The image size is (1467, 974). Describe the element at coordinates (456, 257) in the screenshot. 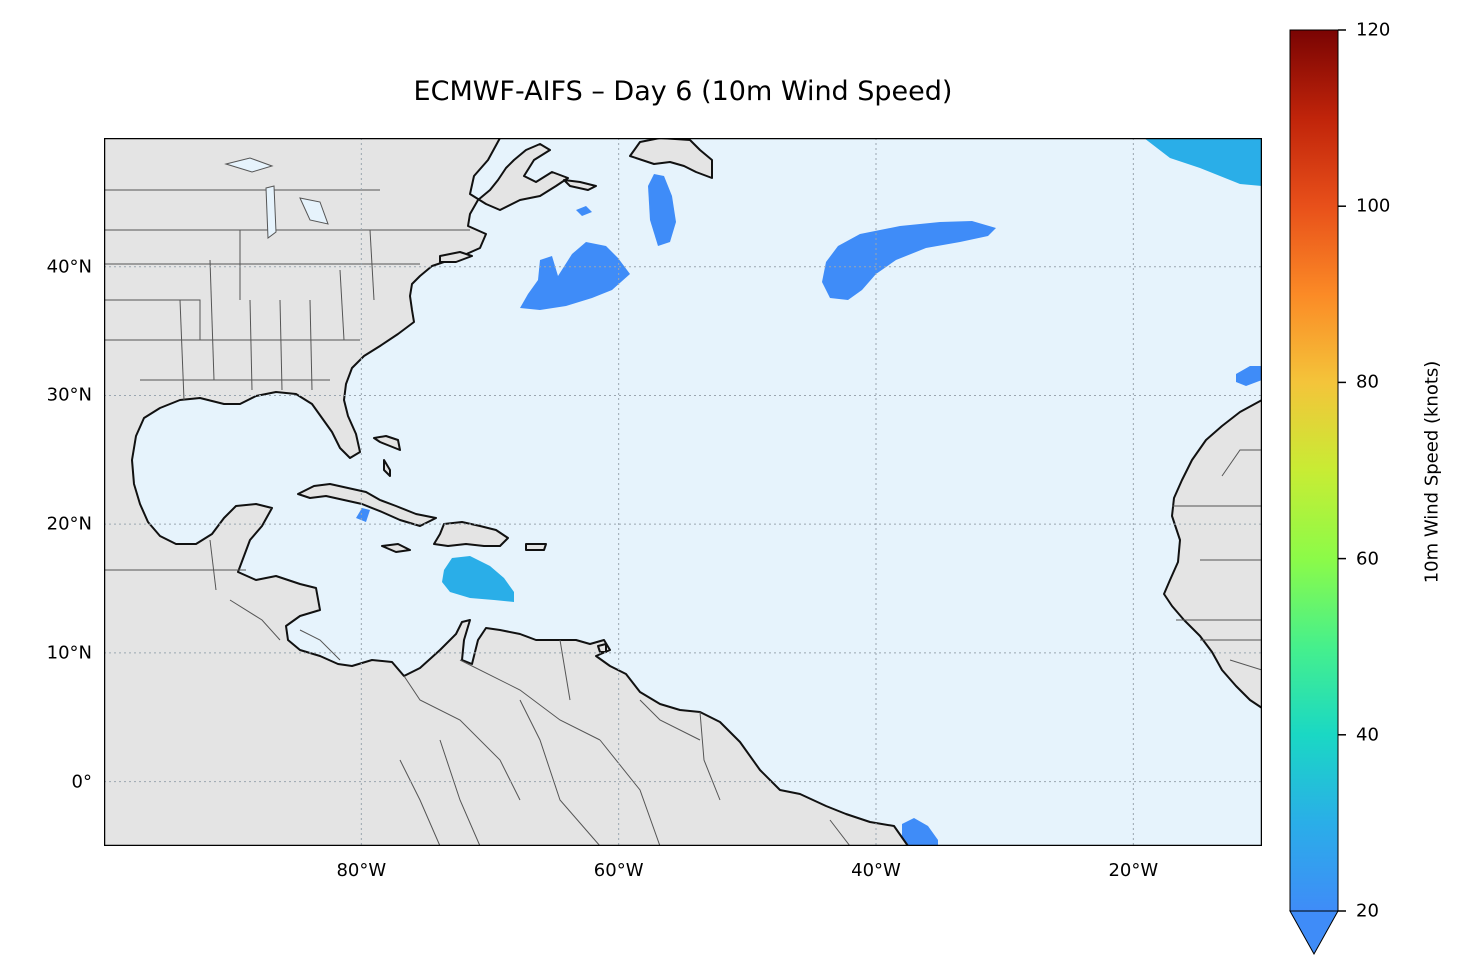

I see `long-island` at that location.